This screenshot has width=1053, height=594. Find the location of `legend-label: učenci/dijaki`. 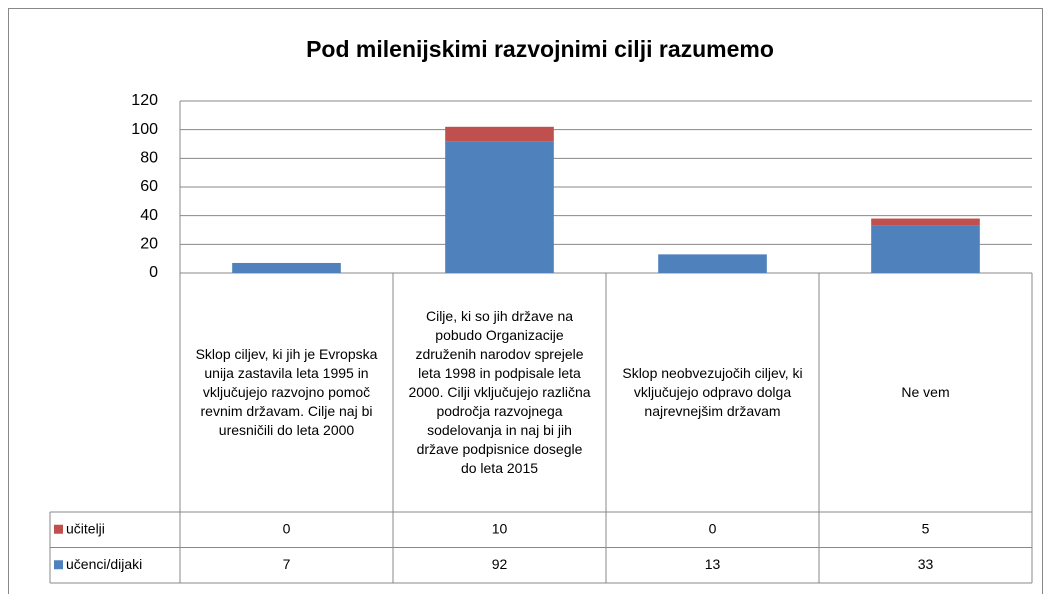

legend-label: učenci/dijaki is located at coordinates (104, 564).